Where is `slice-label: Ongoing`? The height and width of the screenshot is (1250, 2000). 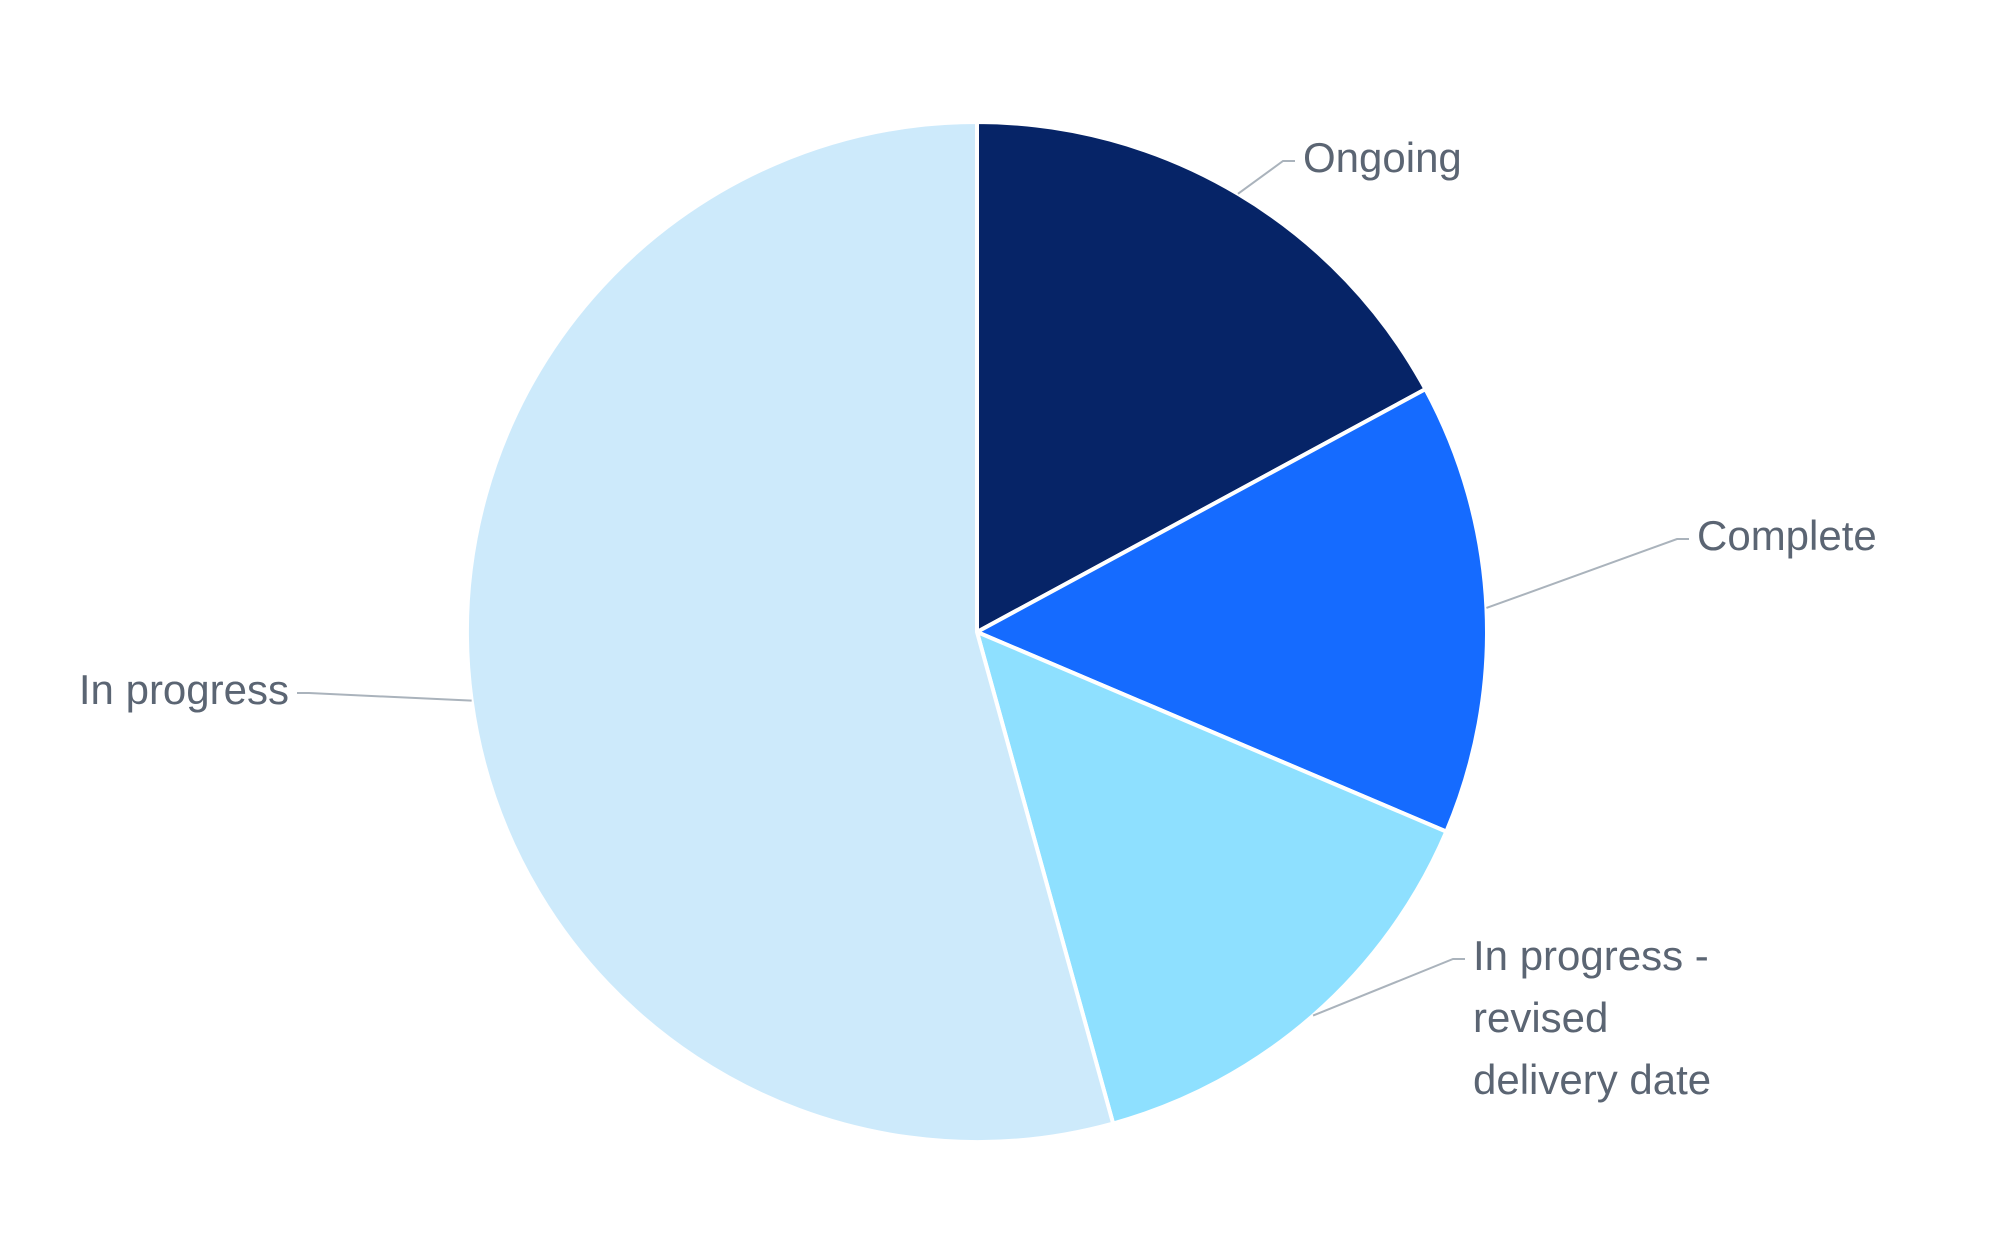 slice-label: Ongoing is located at coordinates (1382, 157).